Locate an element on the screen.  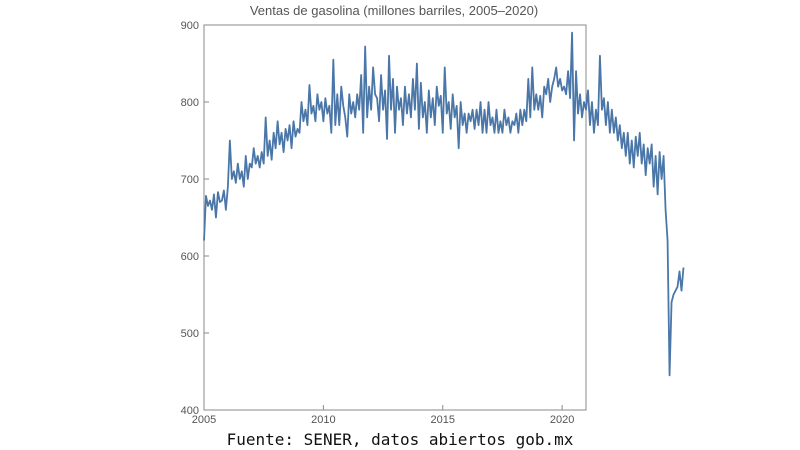
y-tick-label: 400 is located at coordinates (190, 411).